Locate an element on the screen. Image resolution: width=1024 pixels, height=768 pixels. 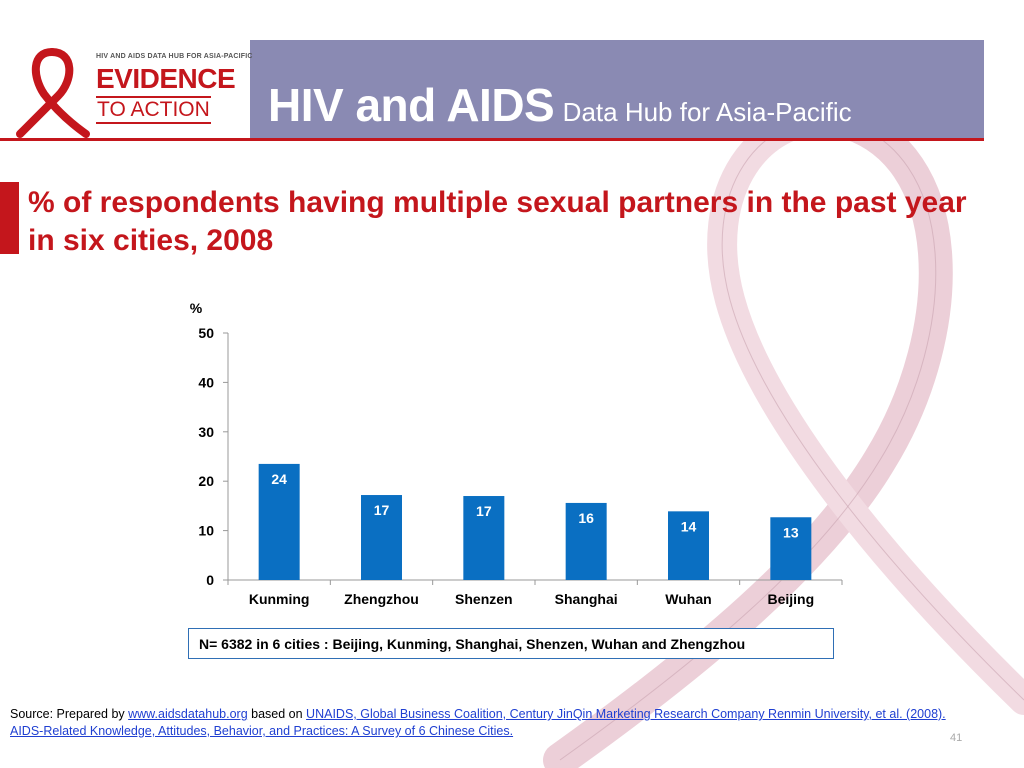
bar-zhengzhou is located at coordinates (381, 537).